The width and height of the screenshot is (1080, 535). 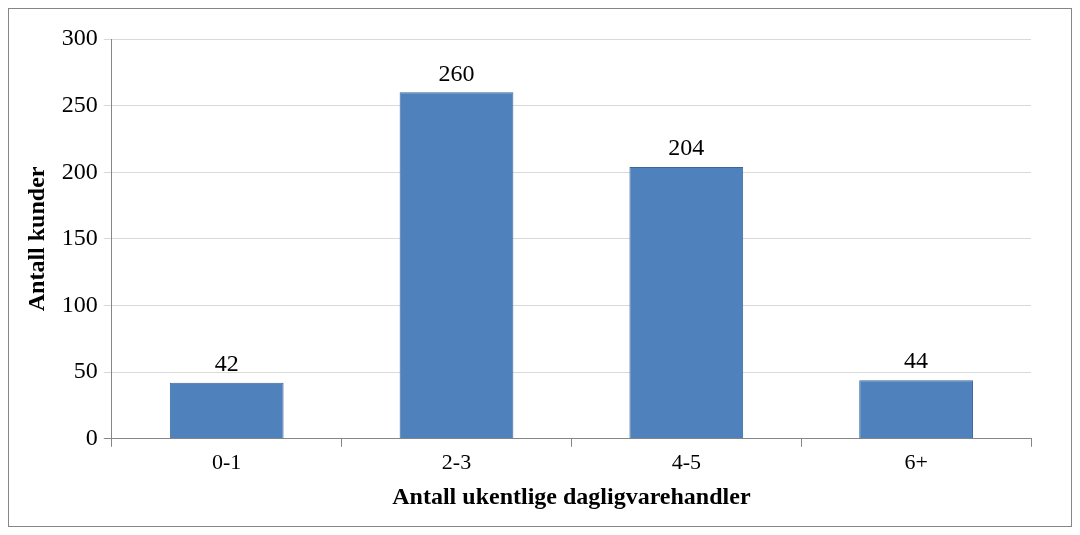 What do you see at coordinates (227, 461) in the screenshot?
I see `x-tick-label: 0-1` at bounding box center [227, 461].